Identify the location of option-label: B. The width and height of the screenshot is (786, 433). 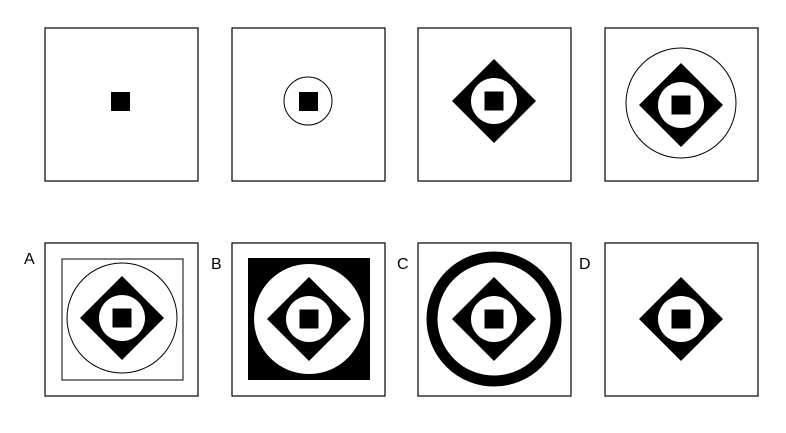
(216, 264).